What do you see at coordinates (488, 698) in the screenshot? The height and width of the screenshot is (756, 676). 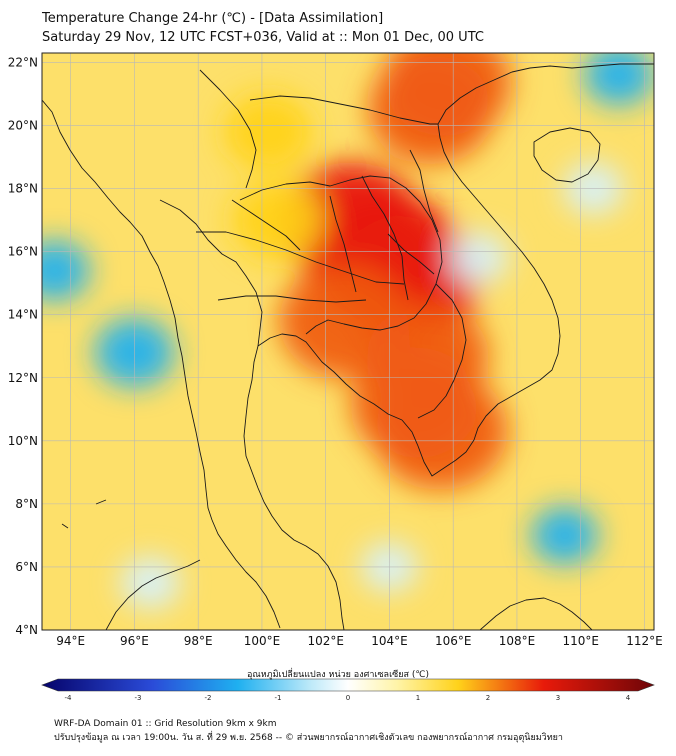 I see `colorbar-tick-label: 2` at bounding box center [488, 698].